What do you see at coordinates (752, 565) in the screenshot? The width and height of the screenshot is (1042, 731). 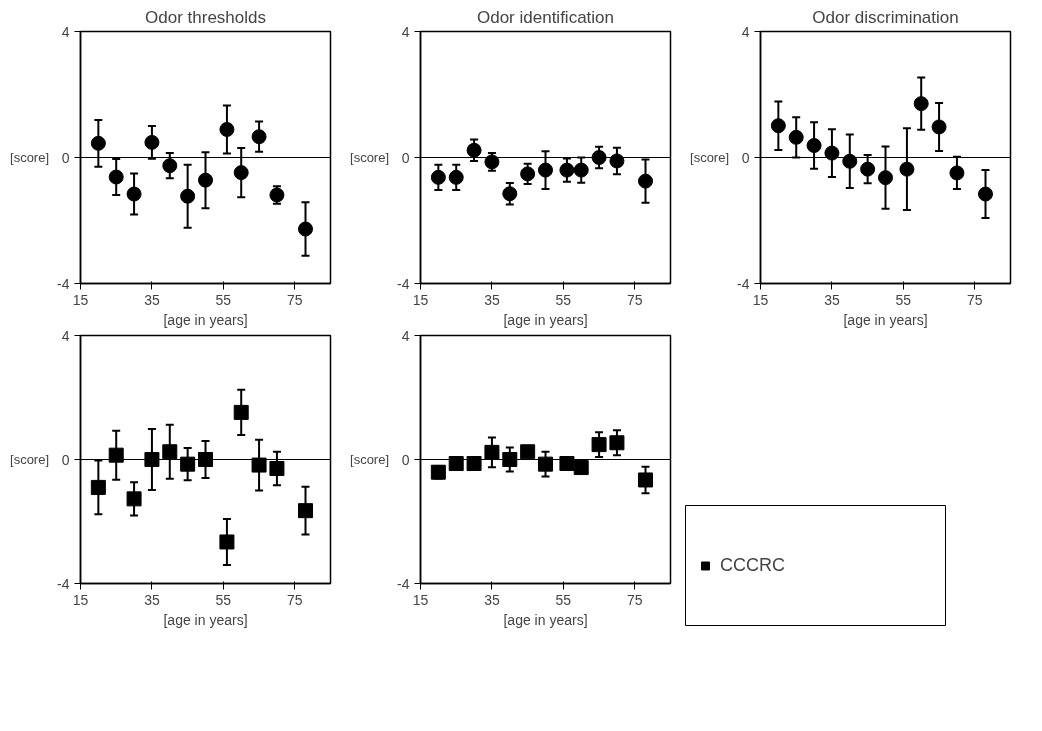 I see `legend-label: CCCRC` at bounding box center [752, 565].